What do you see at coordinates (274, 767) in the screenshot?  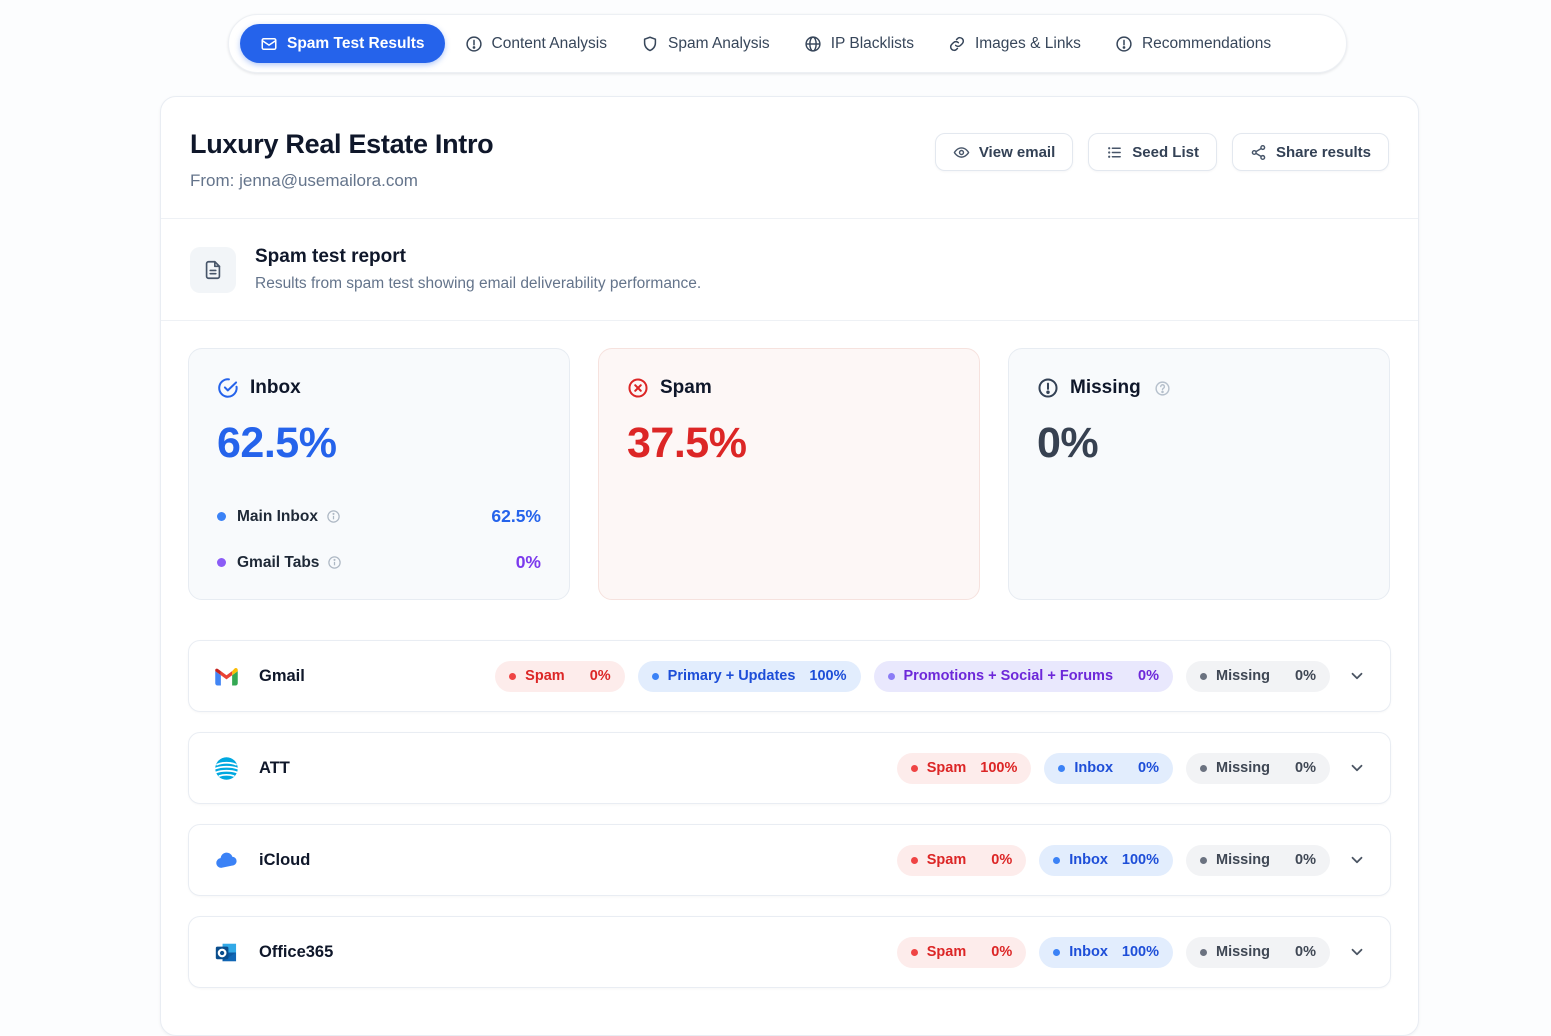 I see `provider-name: ATT` at bounding box center [274, 767].